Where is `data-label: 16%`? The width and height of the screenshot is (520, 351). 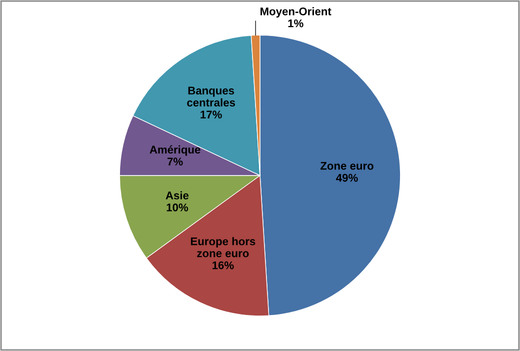 data-label: 16% is located at coordinates (223, 265).